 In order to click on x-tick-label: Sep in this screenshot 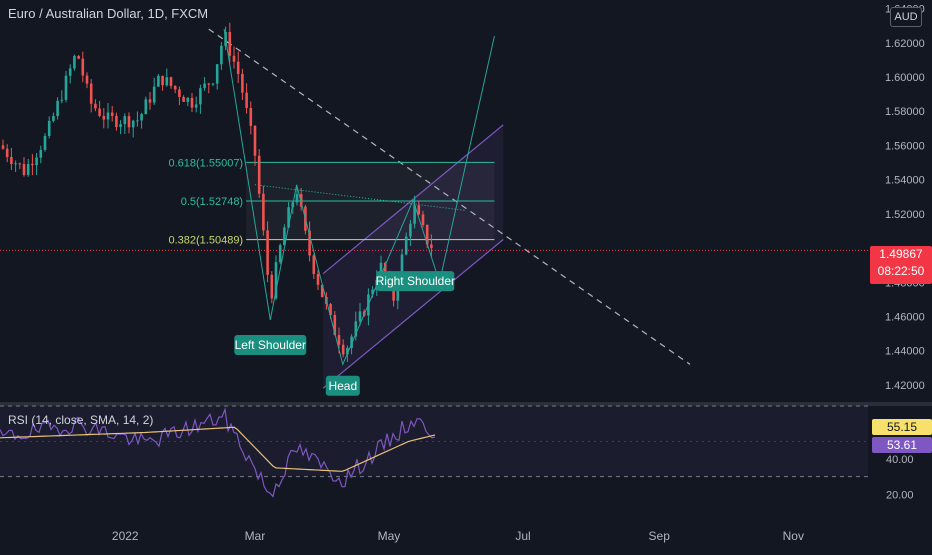, I will do `click(660, 536)`.